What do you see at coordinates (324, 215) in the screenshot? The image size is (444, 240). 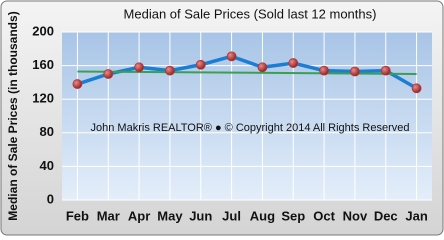 I see `x-tick-label: Oct` at bounding box center [324, 215].